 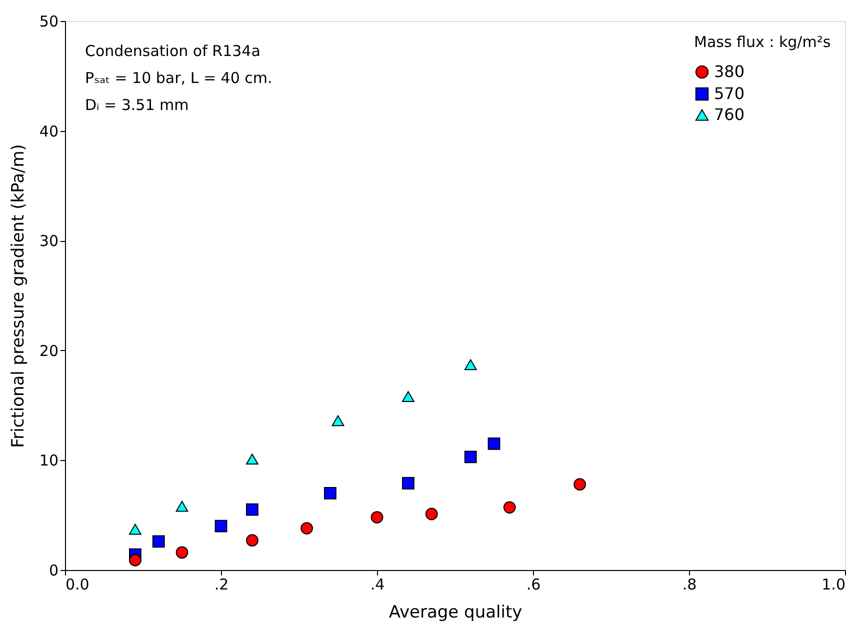 What do you see at coordinates (178, 78) in the screenshot?
I see `annotation: Pₛₐₜ = 10 bar, L = 40 cm.` at bounding box center [178, 78].